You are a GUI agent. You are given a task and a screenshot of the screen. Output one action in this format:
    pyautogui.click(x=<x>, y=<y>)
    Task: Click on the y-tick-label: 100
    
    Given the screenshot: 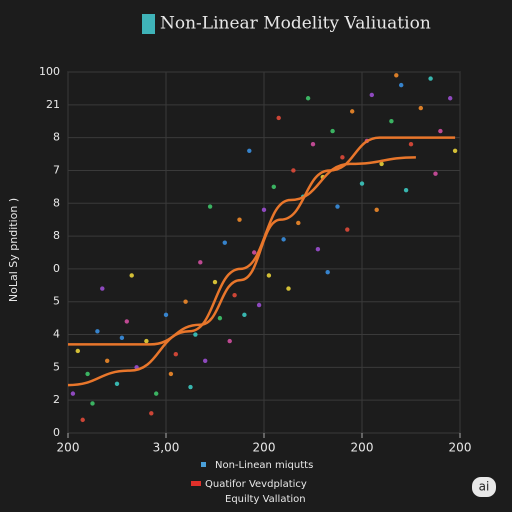 What is the action you would take?
    pyautogui.click(x=49, y=71)
    